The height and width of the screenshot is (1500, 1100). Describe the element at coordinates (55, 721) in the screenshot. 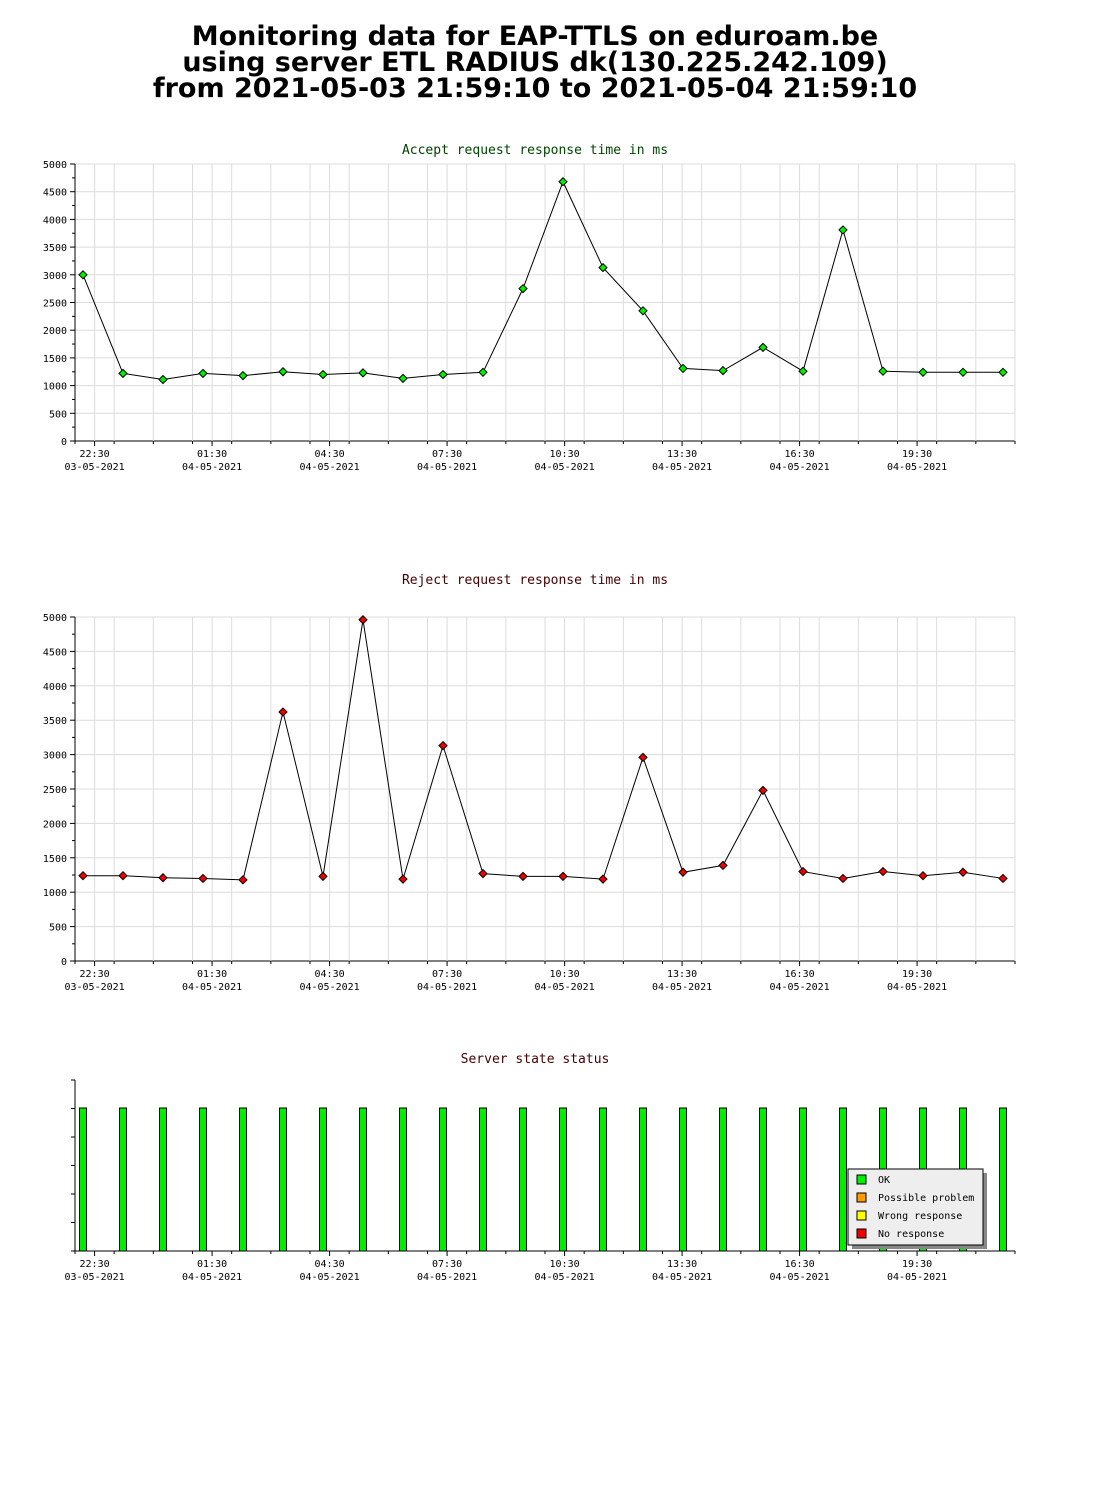

I see `y-tick-label: 3500` at that location.